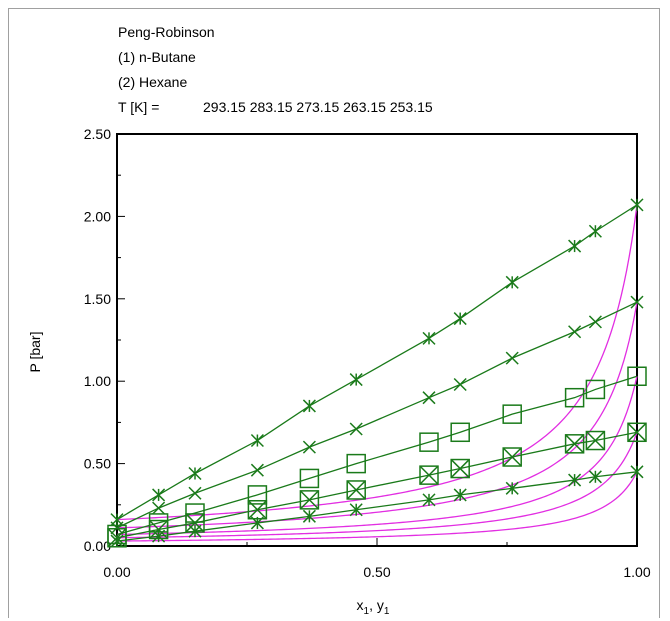 Image resolution: width=670 pixels, height=621 pixels. What do you see at coordinates (166, 32) in the screenshot?
I see `annotation-eos: Peng-Robinson` at bounding box center [166, 32].